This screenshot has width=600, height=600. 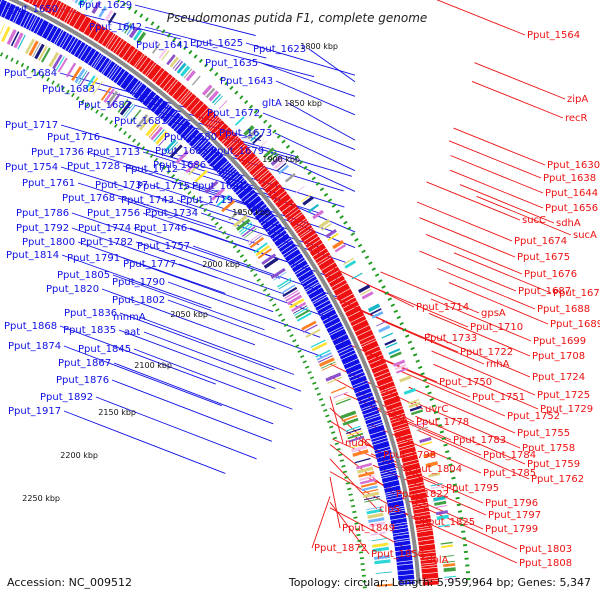 I want to click on reverse-gene-label: Pput_1722, so click(x=486, y=352).